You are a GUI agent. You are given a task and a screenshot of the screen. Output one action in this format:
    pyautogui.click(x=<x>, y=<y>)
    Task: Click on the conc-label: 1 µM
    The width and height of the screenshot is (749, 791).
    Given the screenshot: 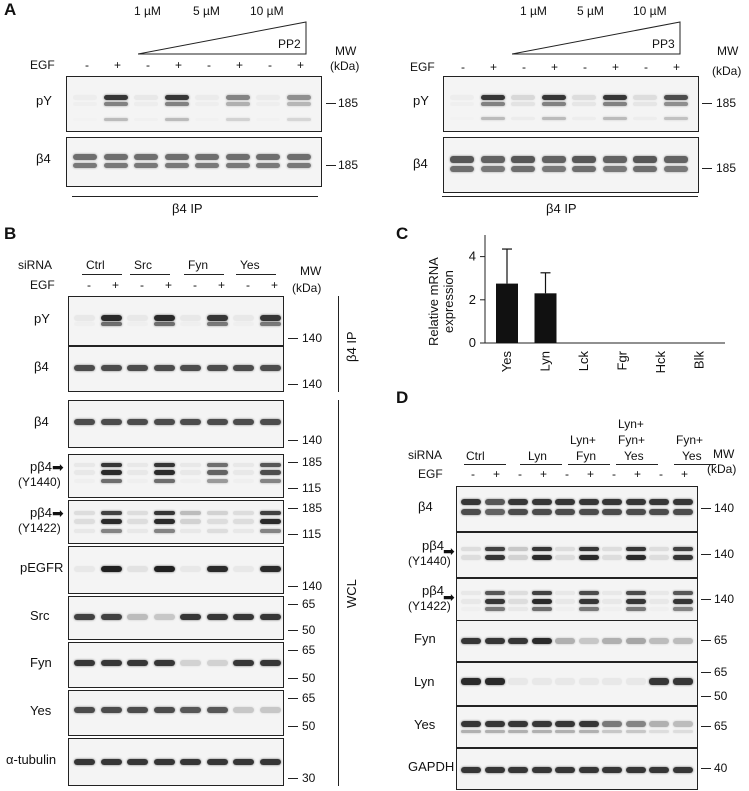 What is the action you would take?
    pyautogui.click(x=533, y=11)
    